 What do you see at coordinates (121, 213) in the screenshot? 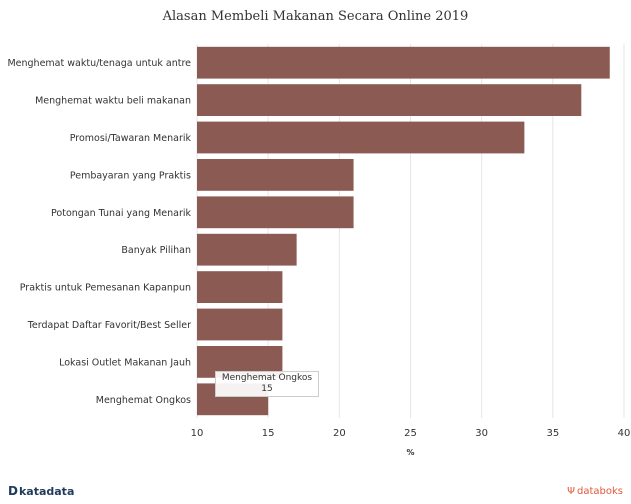
I see `category-label: Potongan Tunai yang Menarik` at bounding box center [121, 213].